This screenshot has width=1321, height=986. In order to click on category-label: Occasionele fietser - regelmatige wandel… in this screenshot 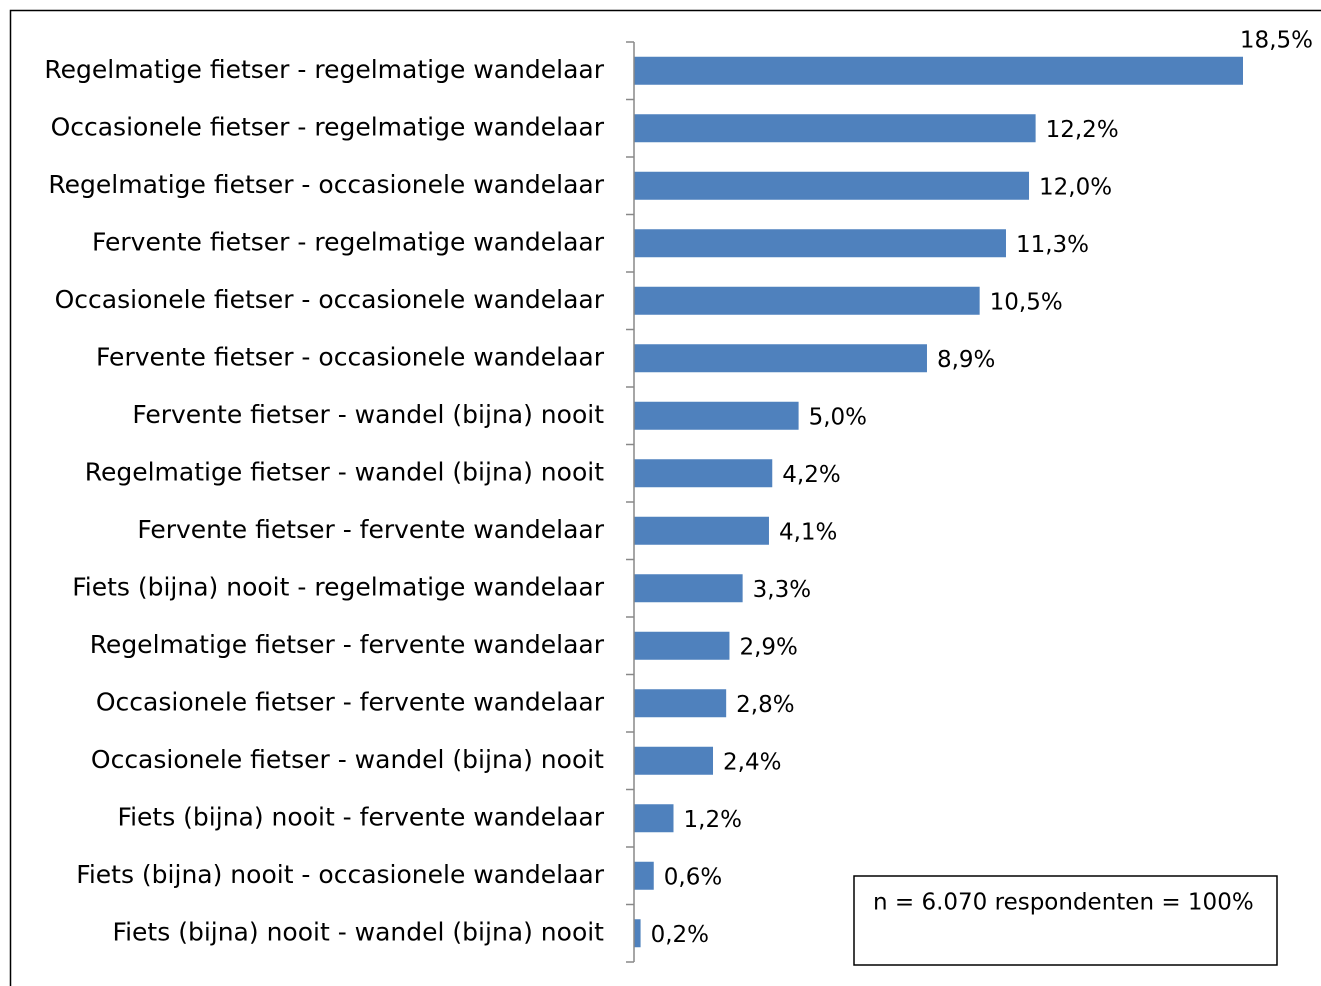, I will do `click(328, 126)`.